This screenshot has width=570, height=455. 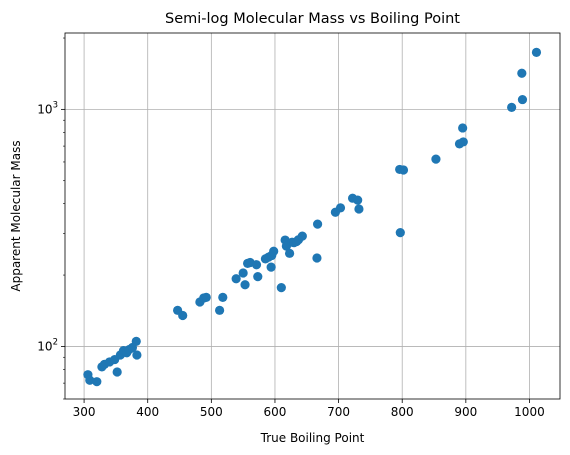 I want to click on x-tick-label: 900, so click(x=465, y=412).